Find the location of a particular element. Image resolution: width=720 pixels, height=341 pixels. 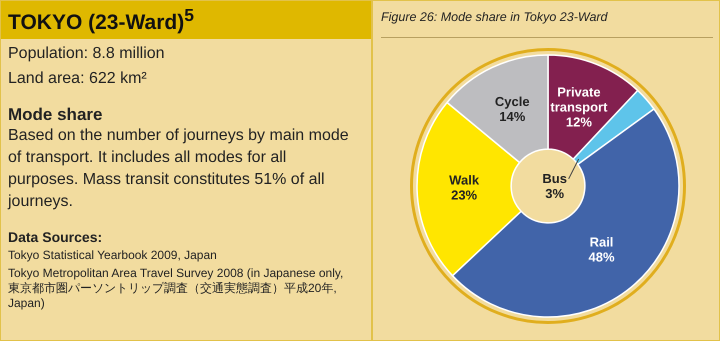

data-label: 3% is located at coordinates (554, 193).